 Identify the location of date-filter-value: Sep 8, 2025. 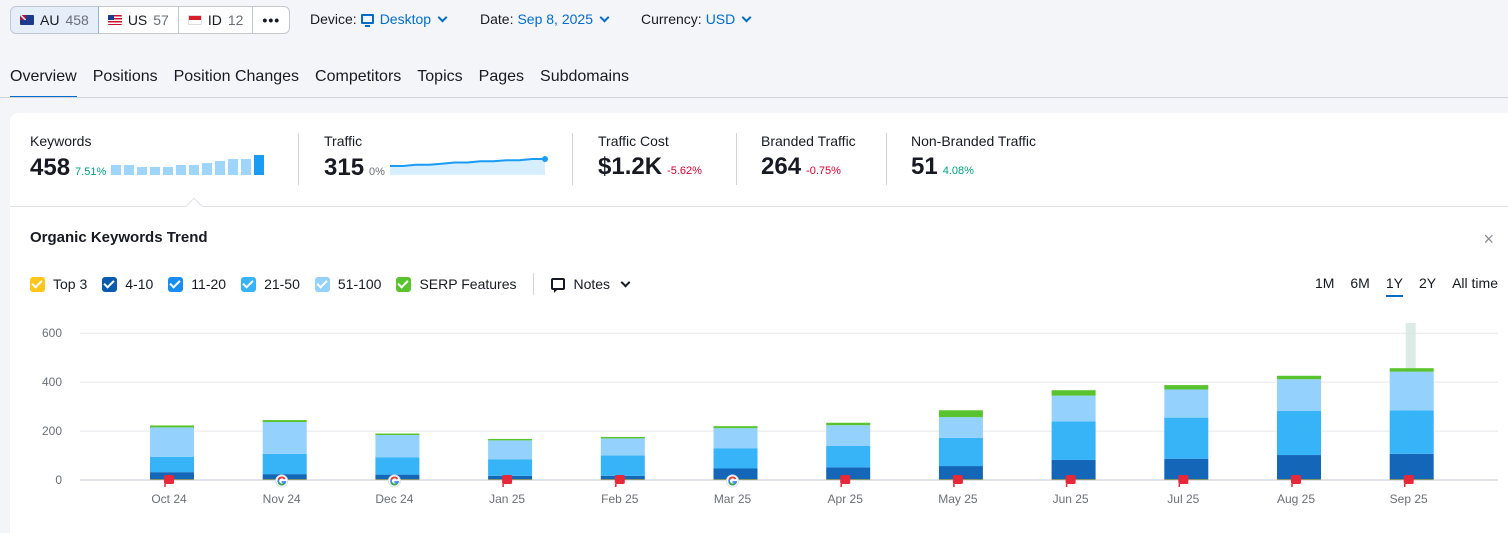
(564, 19).